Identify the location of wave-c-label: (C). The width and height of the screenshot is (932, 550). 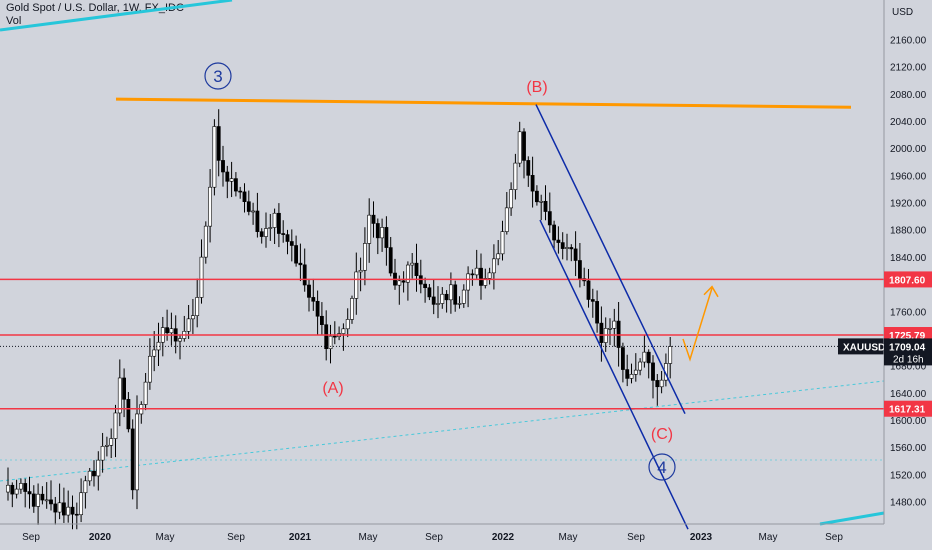
(662, 434).